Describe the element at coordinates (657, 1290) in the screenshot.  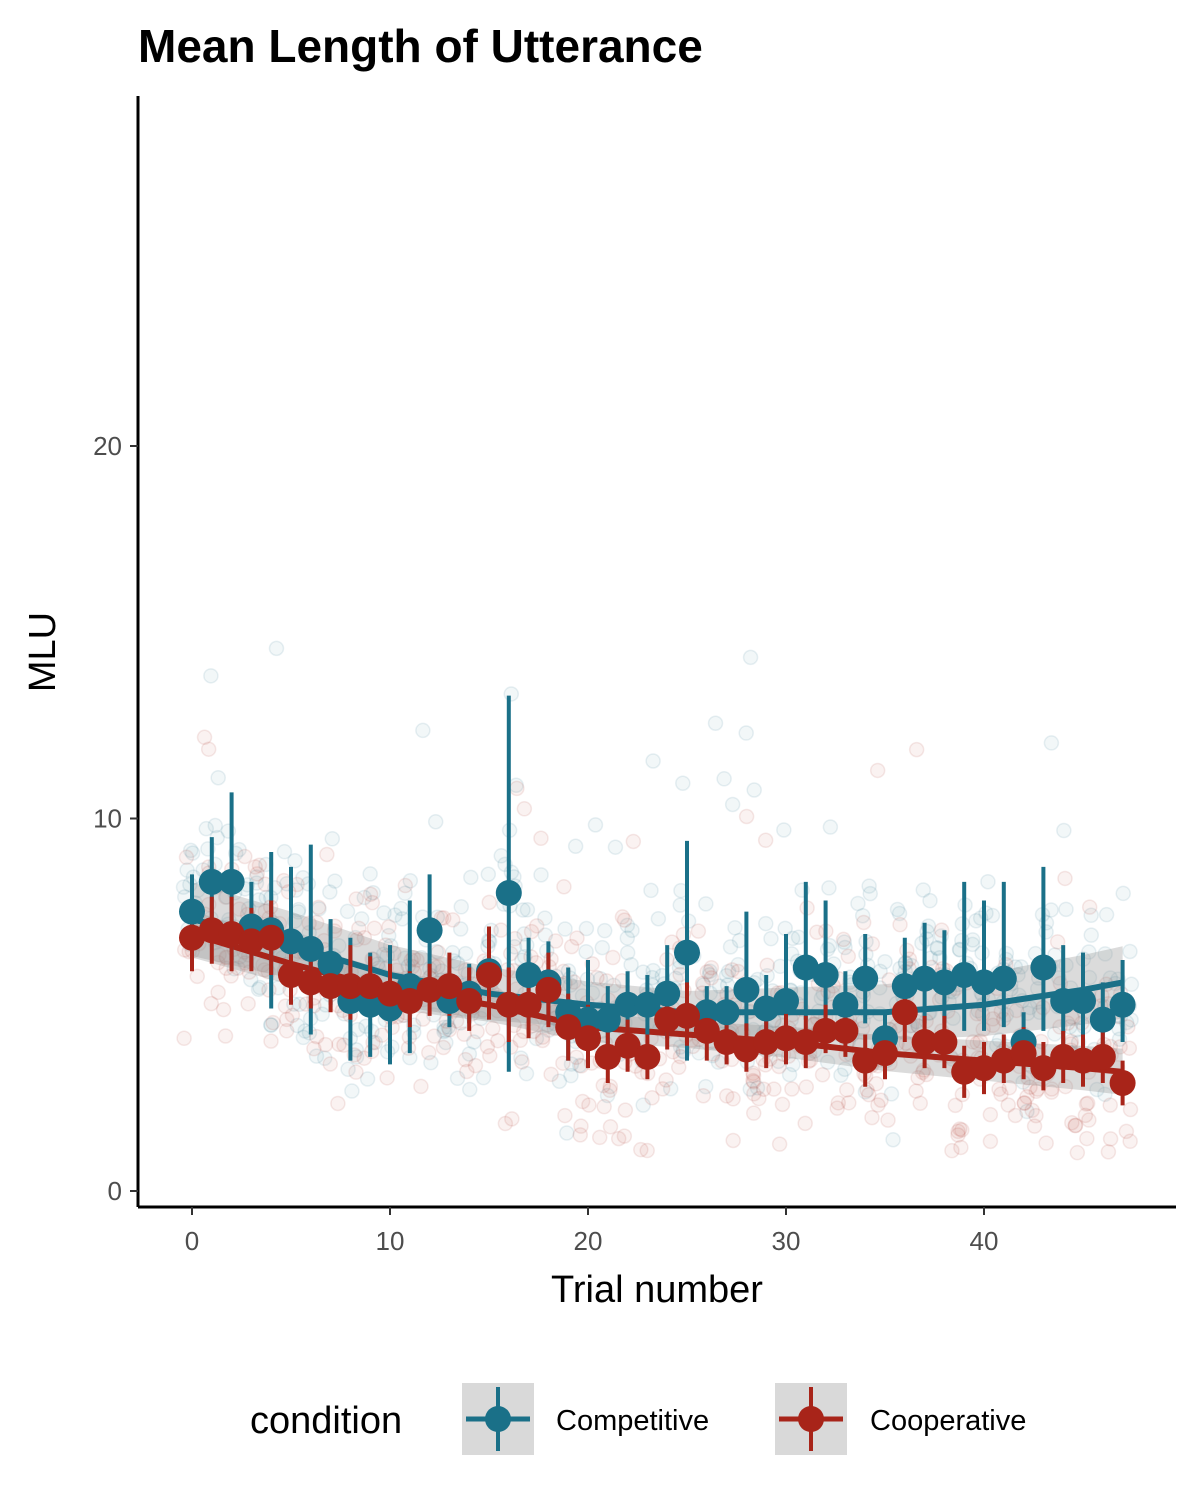
I see `x-axis-title: Trial number` at that location.